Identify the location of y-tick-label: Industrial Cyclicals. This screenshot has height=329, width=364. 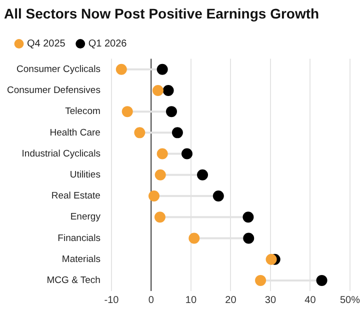
(61, 154).